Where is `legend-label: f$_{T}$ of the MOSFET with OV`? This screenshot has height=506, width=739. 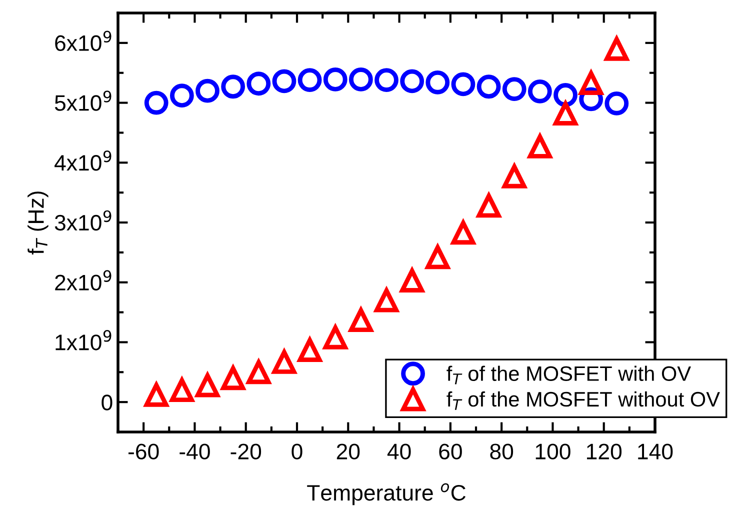 legend-label: f$_{T}$ of the MOSFET with OV is located at coordinates (568, 375).